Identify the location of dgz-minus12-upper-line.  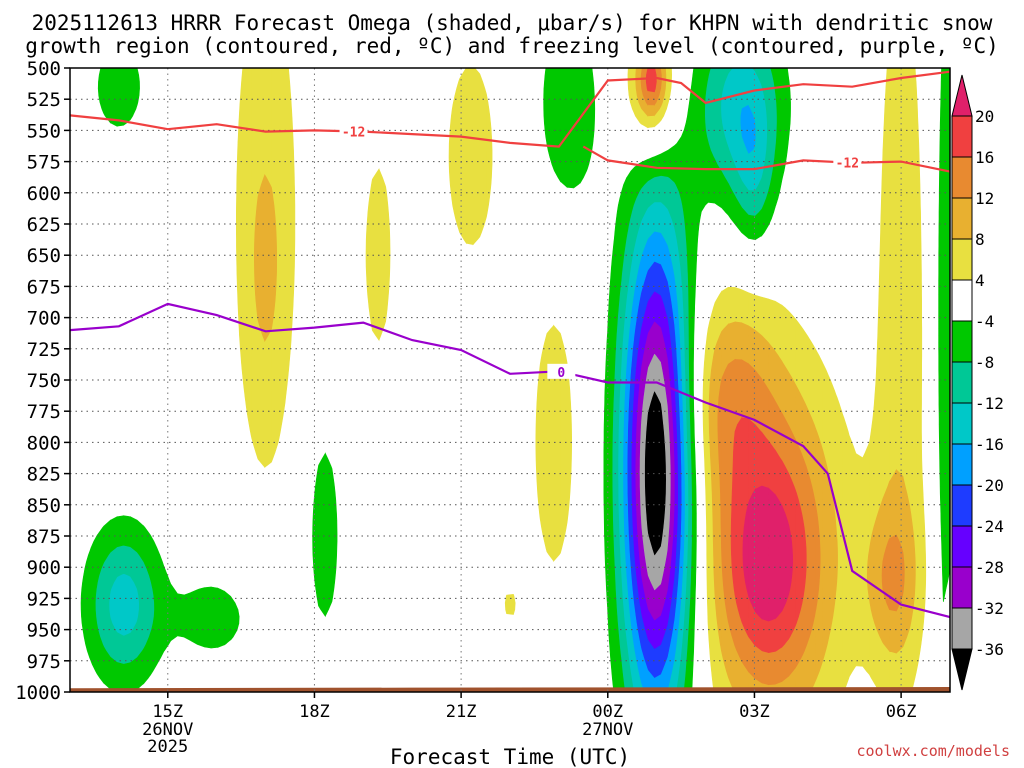
(510, 109).